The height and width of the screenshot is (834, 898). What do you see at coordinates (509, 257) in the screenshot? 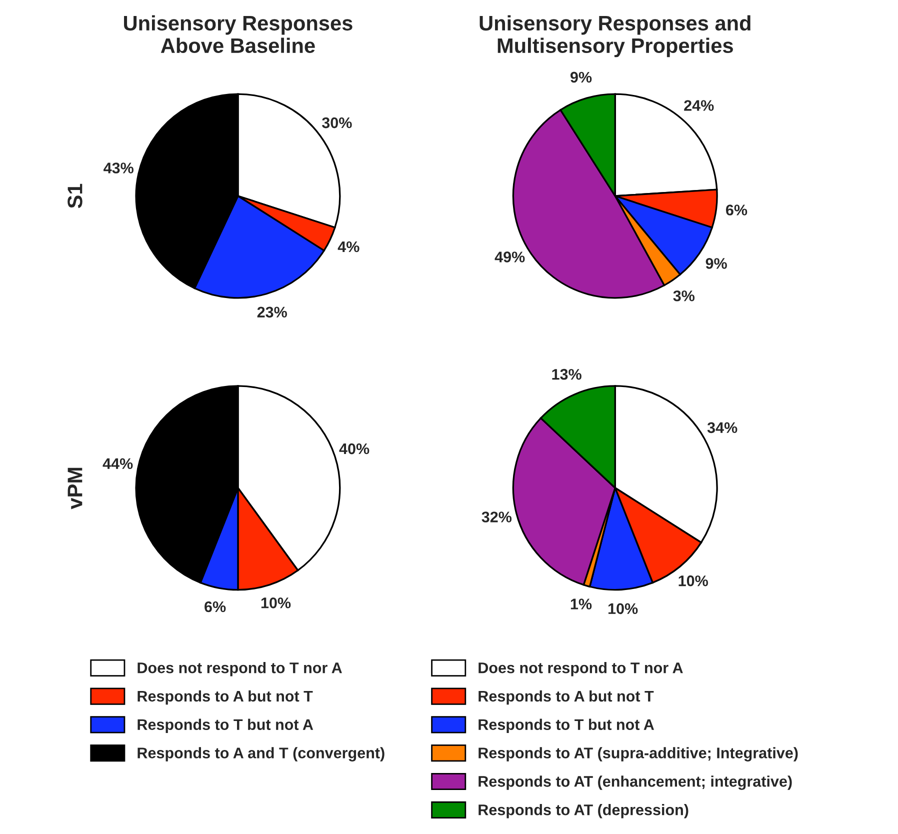
I see `data-label: 49%` at bounding box center [509, 257].